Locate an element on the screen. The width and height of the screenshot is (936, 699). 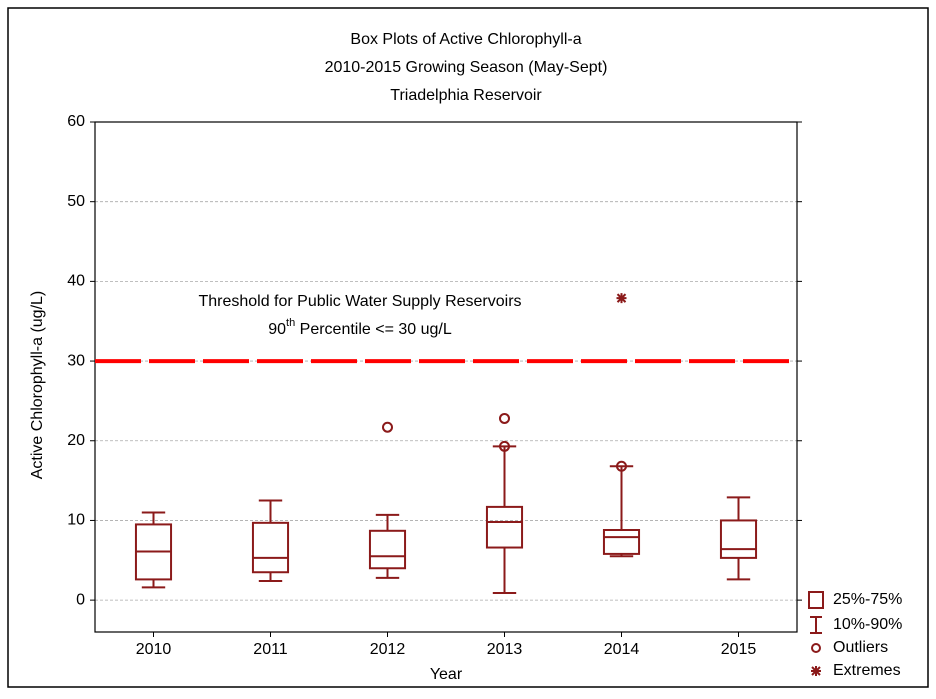
annotation-text: Percentile <= 30 ug/L is located at coordinates (373, 329).